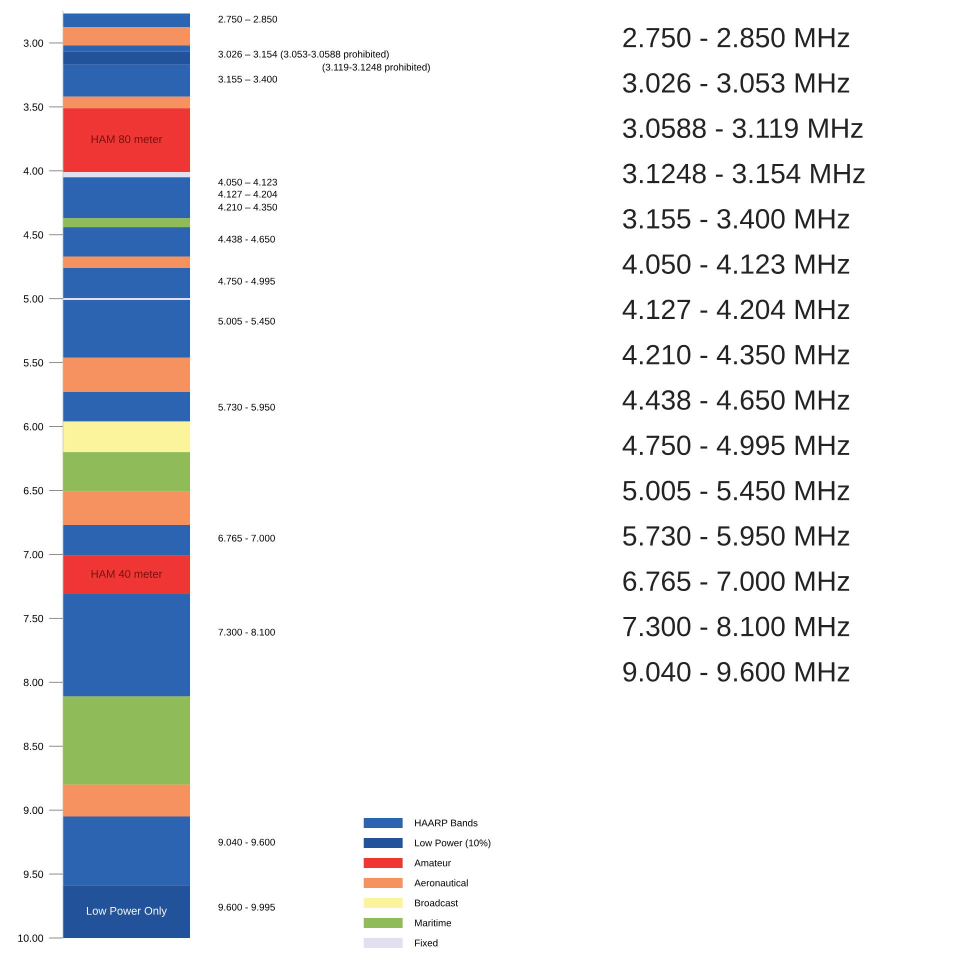  I want to click on y-tick-label: 9.50, so click(34, 874).